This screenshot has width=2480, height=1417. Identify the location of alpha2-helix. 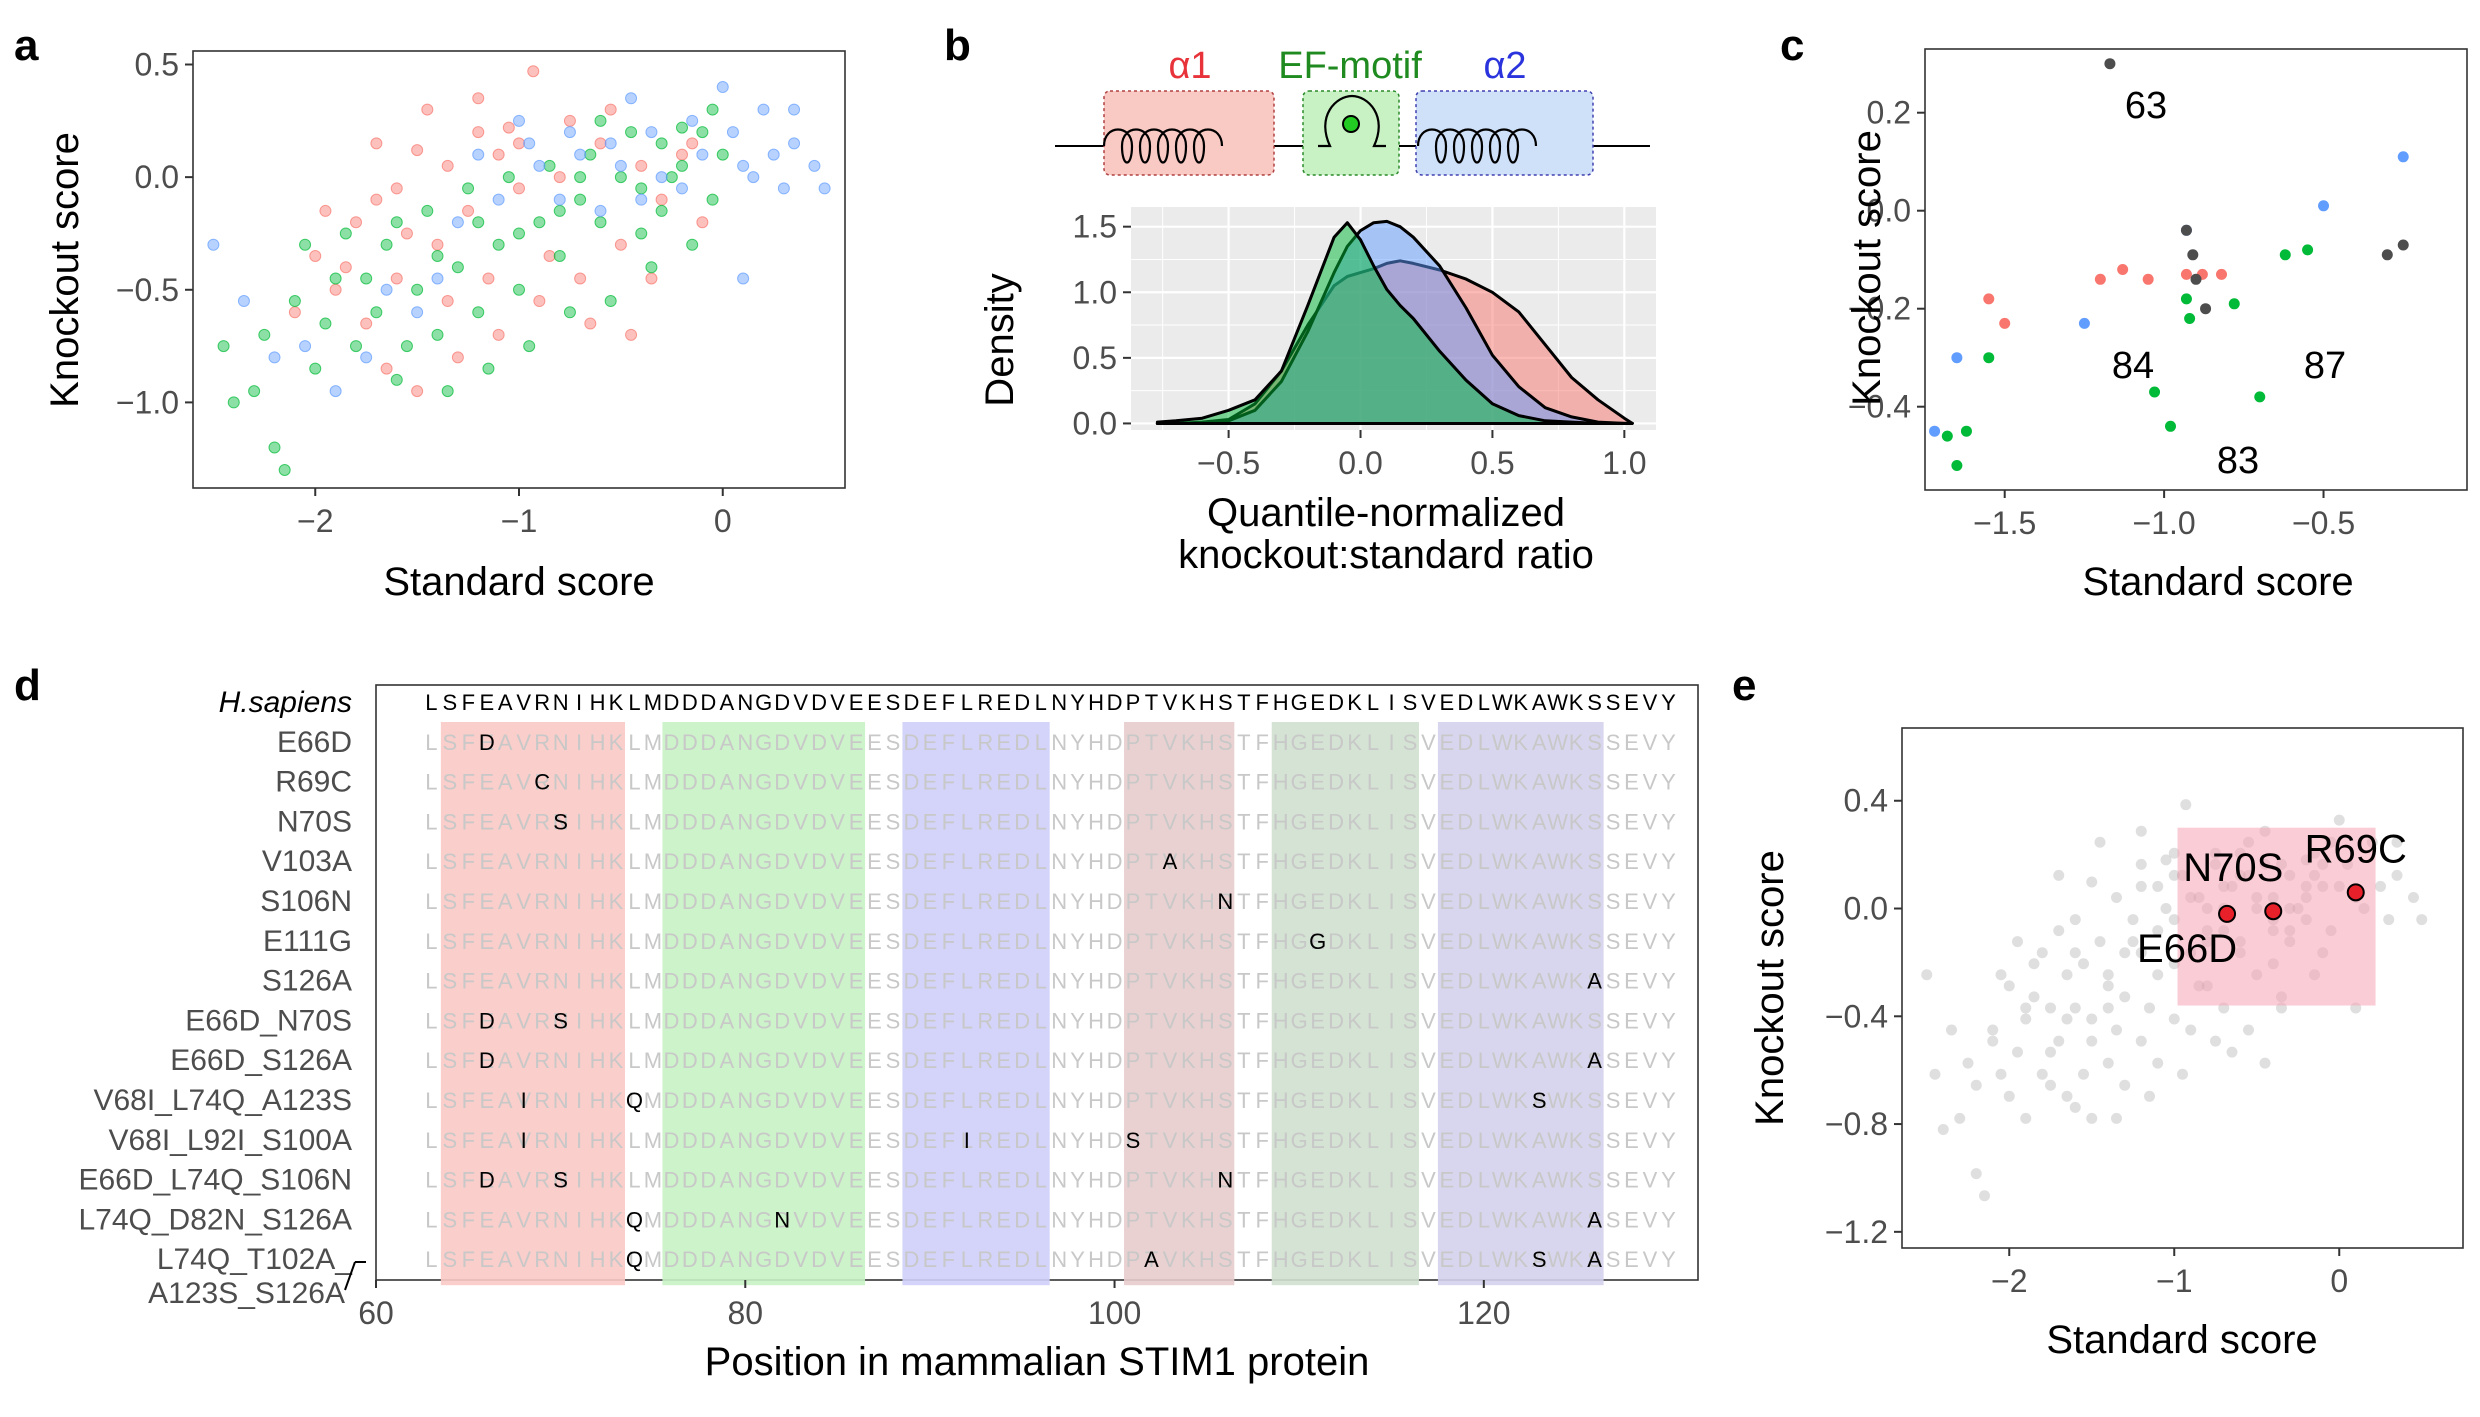
(1477, 146).